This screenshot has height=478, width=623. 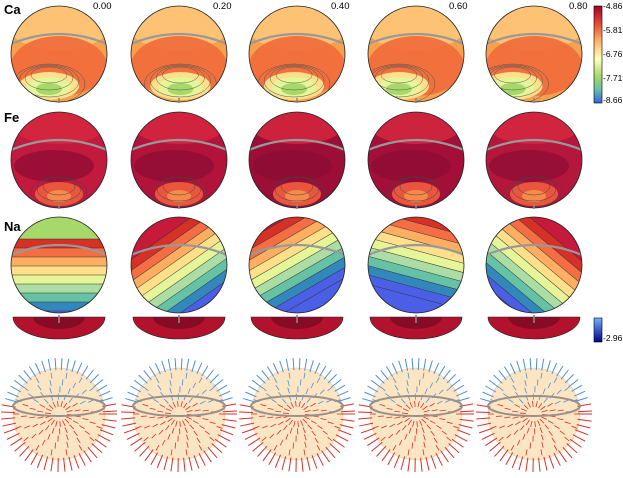 What do you see at coordinates (612, 54) in the screenshot?
I see `colorbar-tick: -6.76` at bounding box center [612, 54].